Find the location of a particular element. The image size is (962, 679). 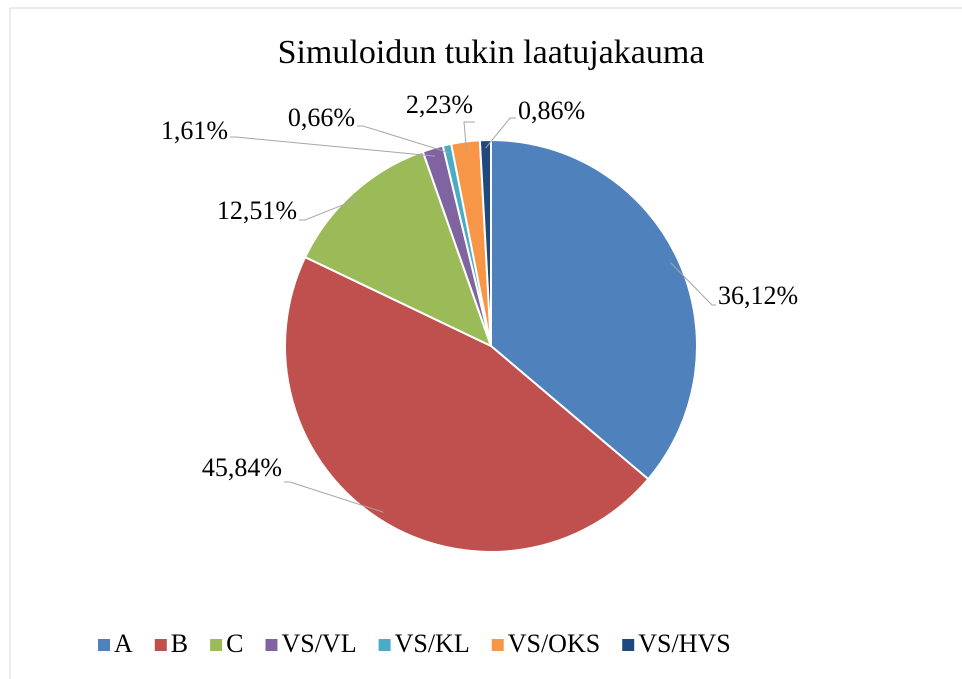

legend-label: B is located at coordinates (179, 643).